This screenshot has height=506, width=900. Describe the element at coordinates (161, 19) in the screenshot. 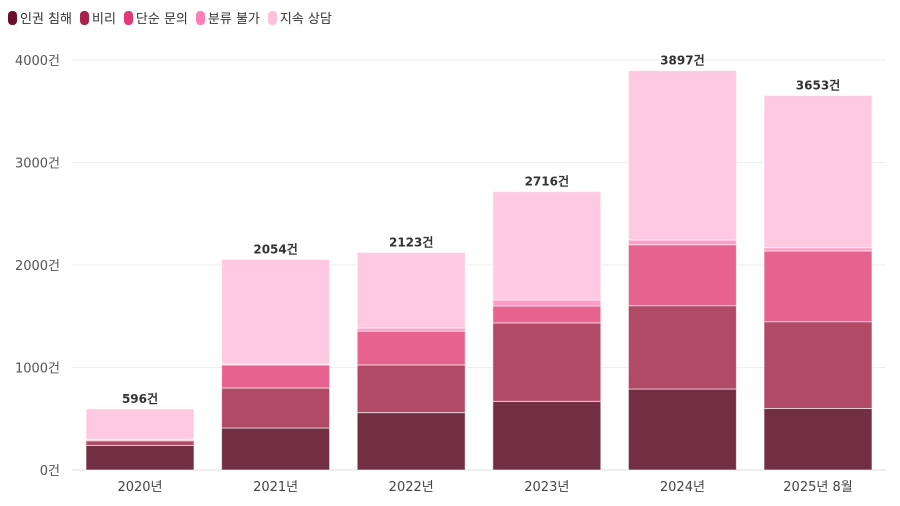

I see `legend-label: 단순 문의` at that location.